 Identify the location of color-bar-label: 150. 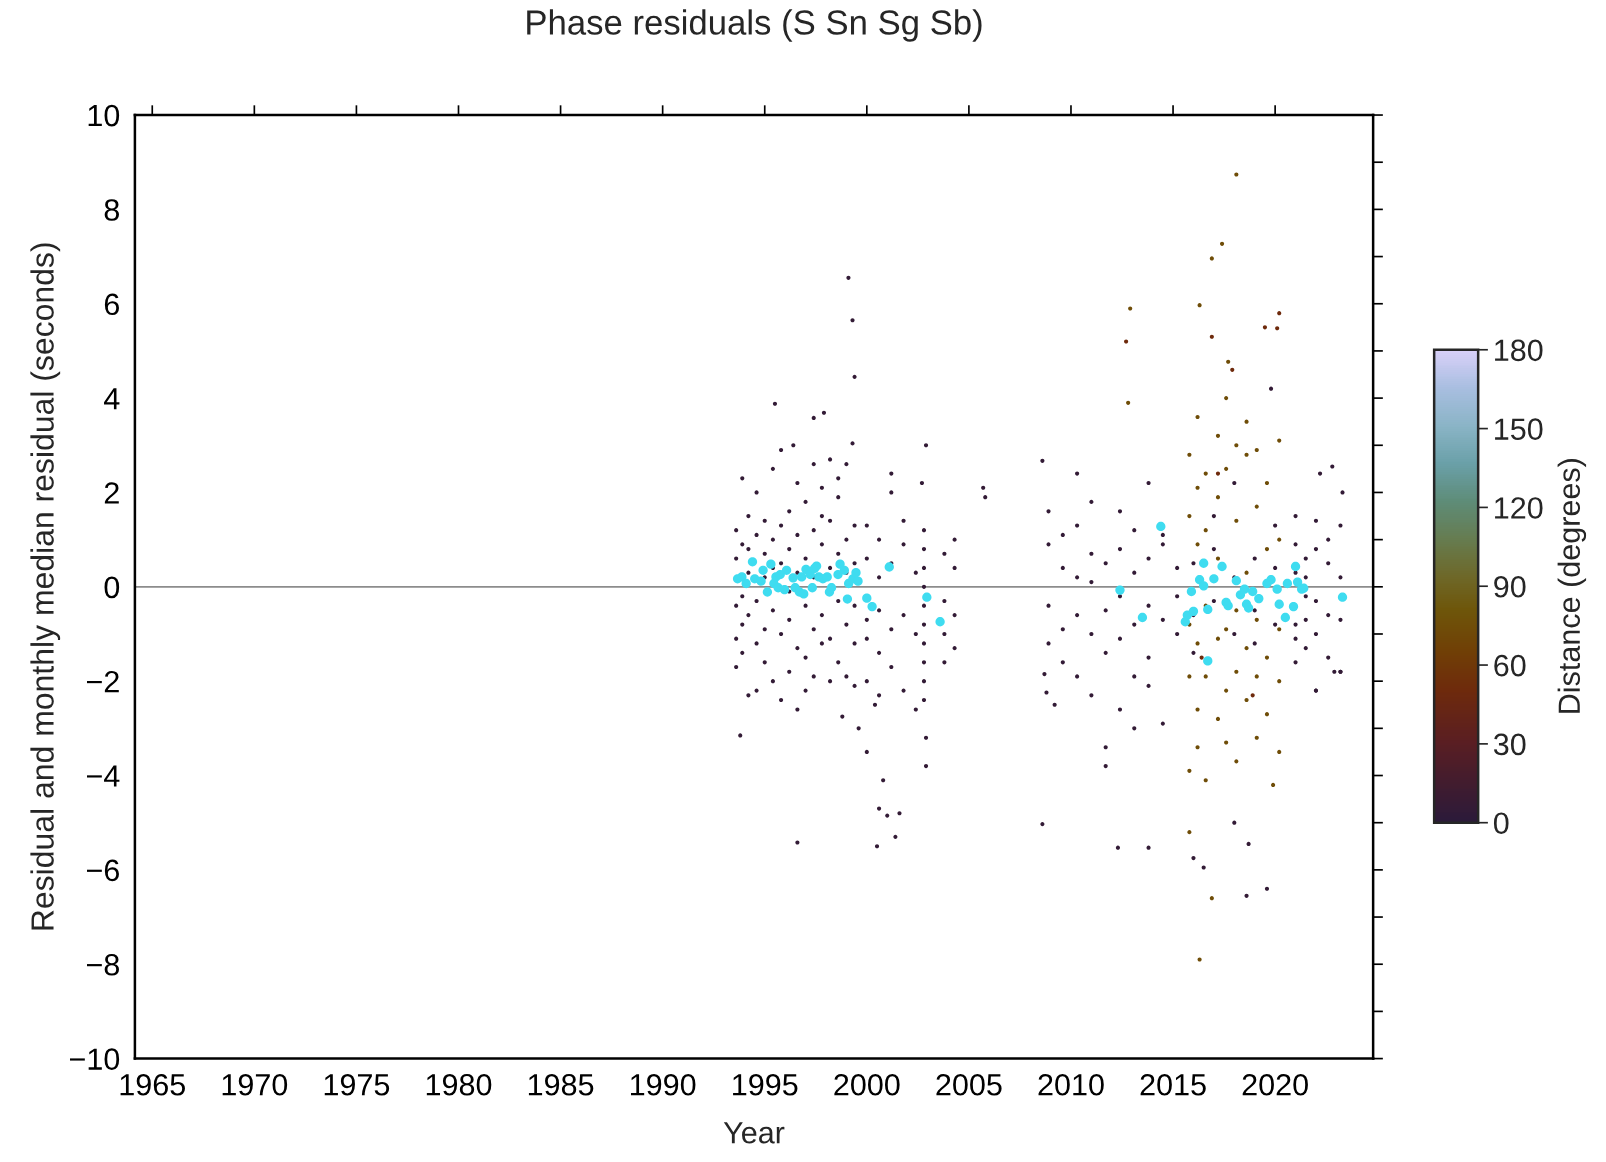
(1519, 429).